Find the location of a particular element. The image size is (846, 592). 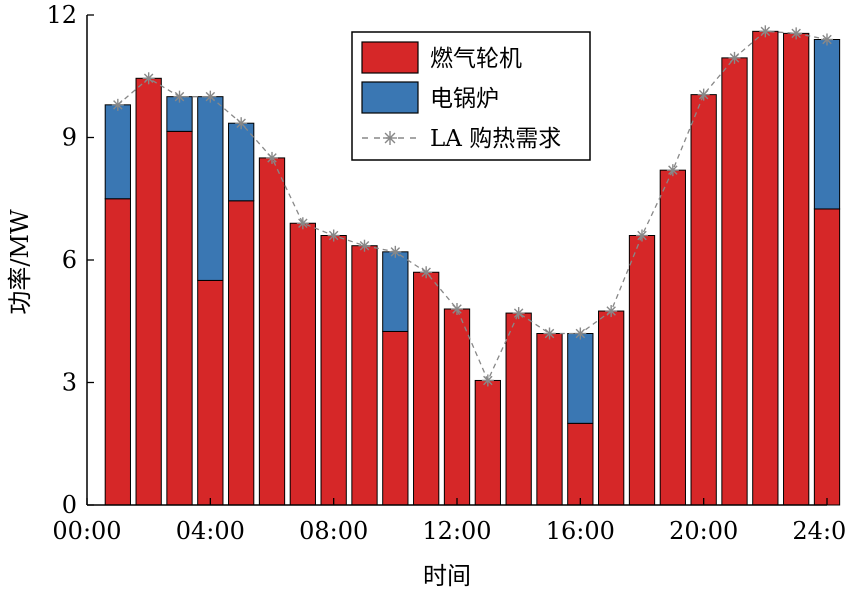

legend-label-gas-turbine: 燃气轮机 is located at coordinates (476, 59).